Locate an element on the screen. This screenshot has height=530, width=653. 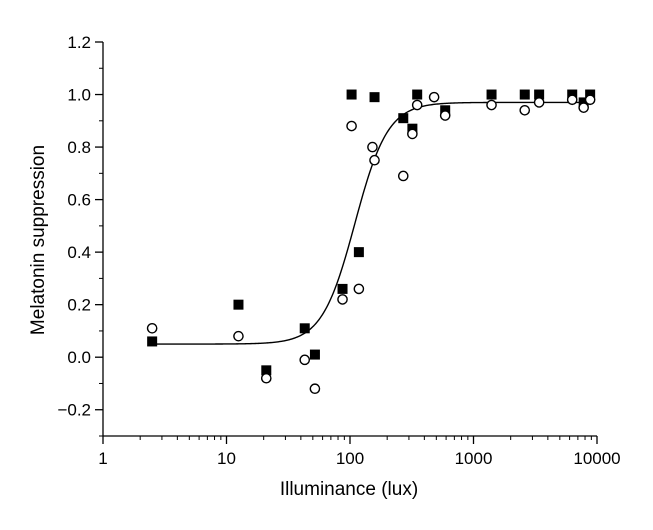
y-tick-label: 1.2 is located at coordinates (79, 42).